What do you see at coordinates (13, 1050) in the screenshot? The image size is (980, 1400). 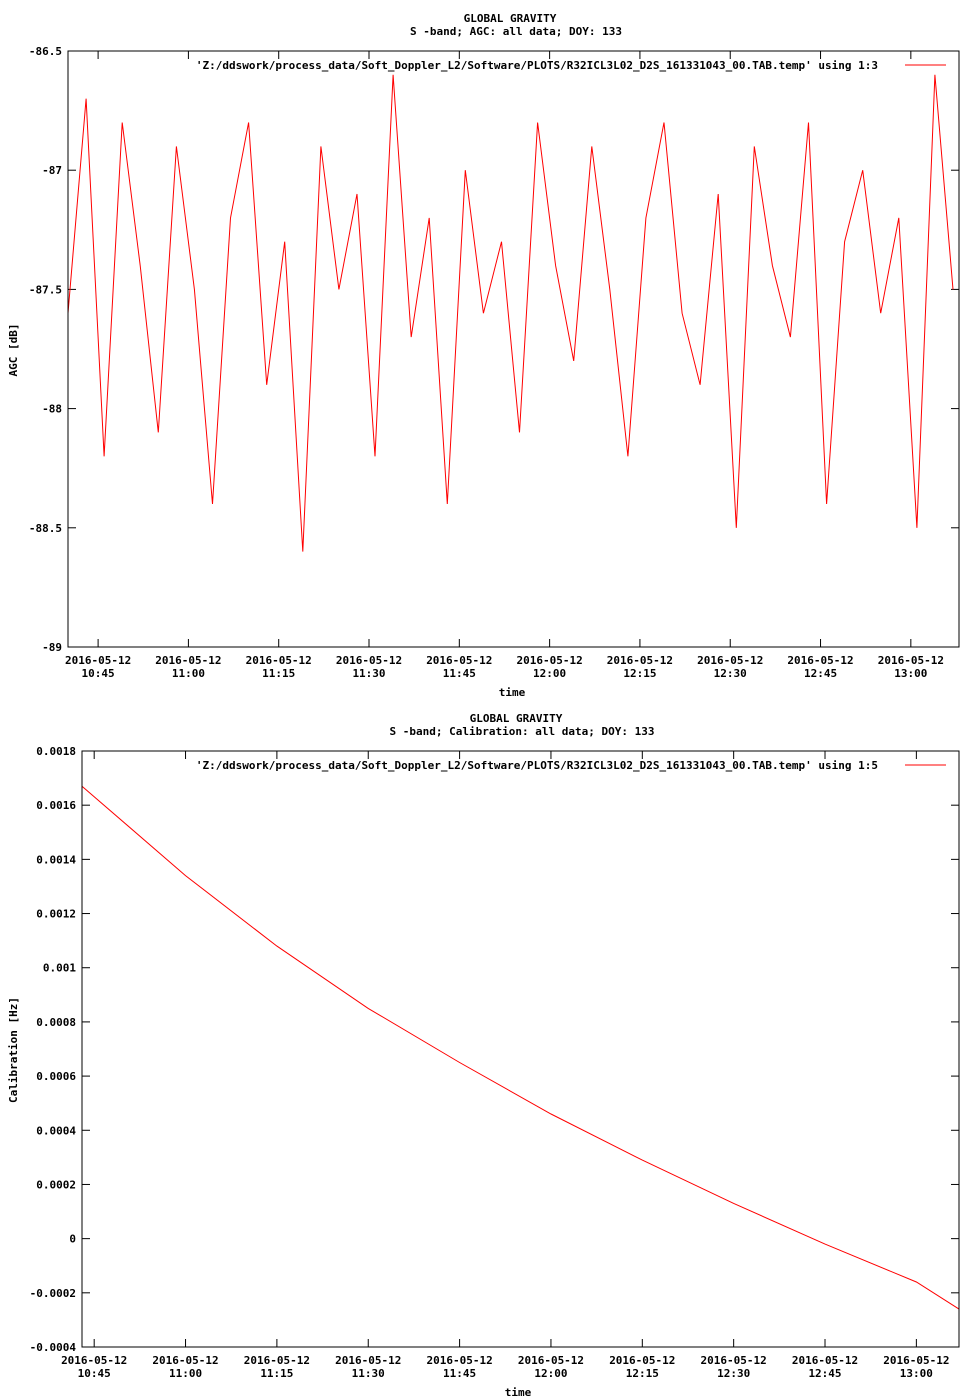 I see `y-axis-label: Calibration [Hz]` at bounding box center [13, 1050].